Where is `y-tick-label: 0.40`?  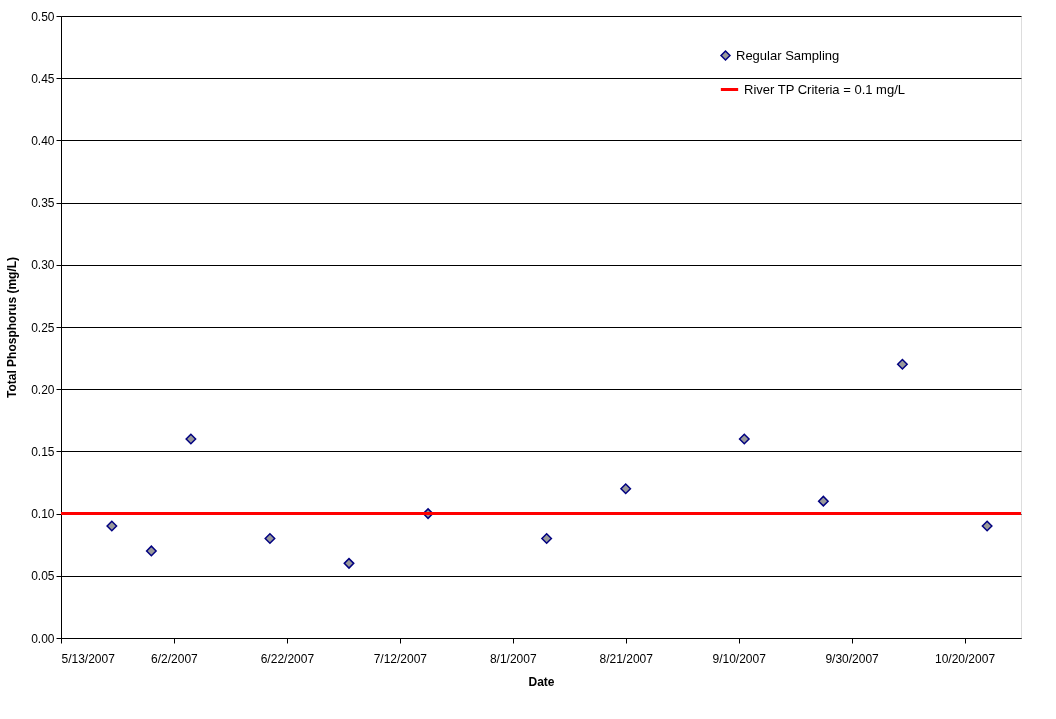
y-tick-label: 0.40 is located at coordinates (43, 140).